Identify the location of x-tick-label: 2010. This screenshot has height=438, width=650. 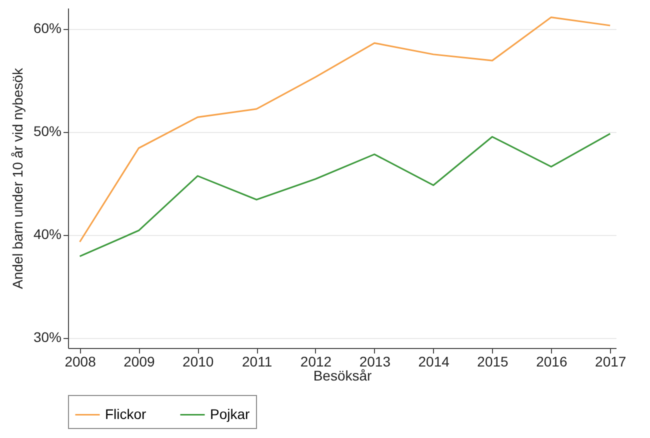
(198, 362).